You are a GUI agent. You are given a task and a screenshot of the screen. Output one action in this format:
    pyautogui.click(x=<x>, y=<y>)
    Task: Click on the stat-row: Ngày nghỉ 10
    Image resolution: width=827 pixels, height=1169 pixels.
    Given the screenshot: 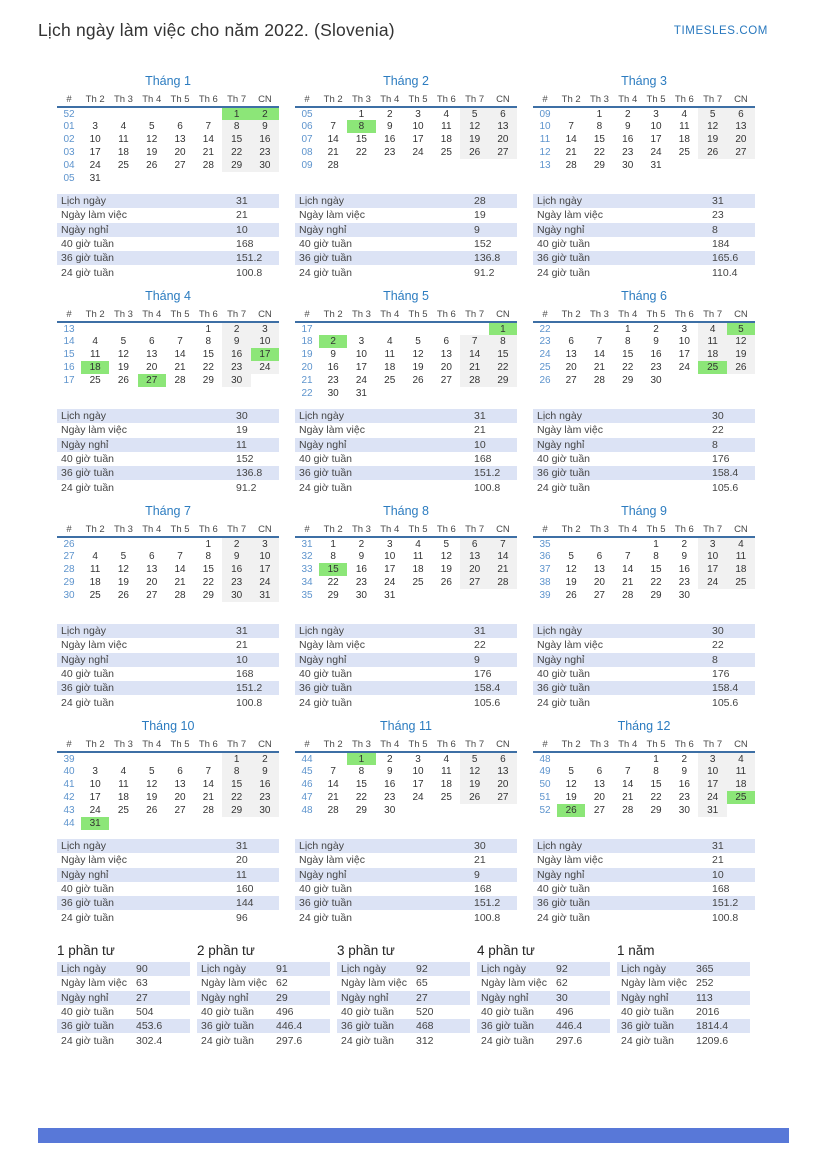 What is the action you would take?
    pyautogui.click(x=406, y=444)
    